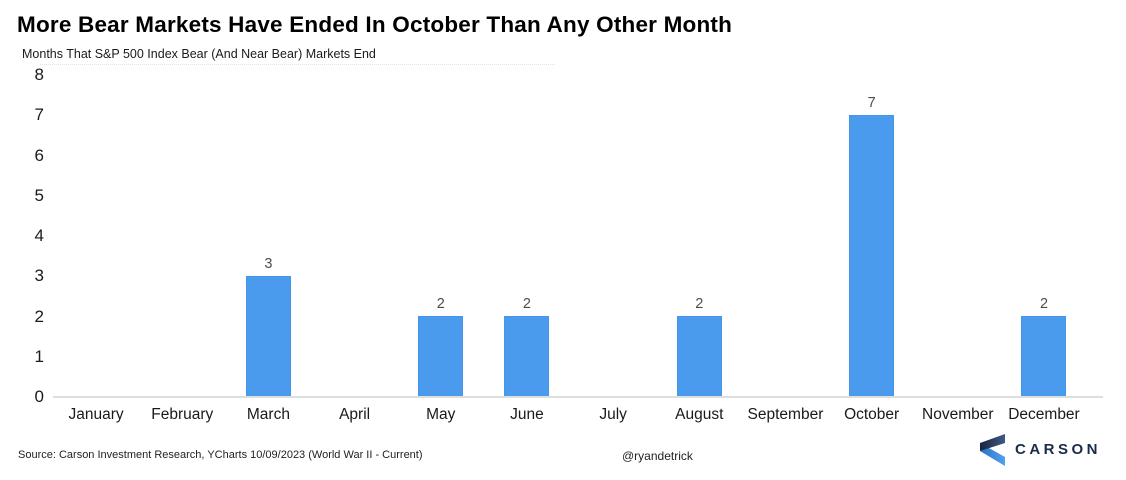 This screenshot has height=480, width=1126. What do you see at coordinates (39, 155) in the screenshot?
I see `y-tick-label: 6` at bounding box center [39, 155].